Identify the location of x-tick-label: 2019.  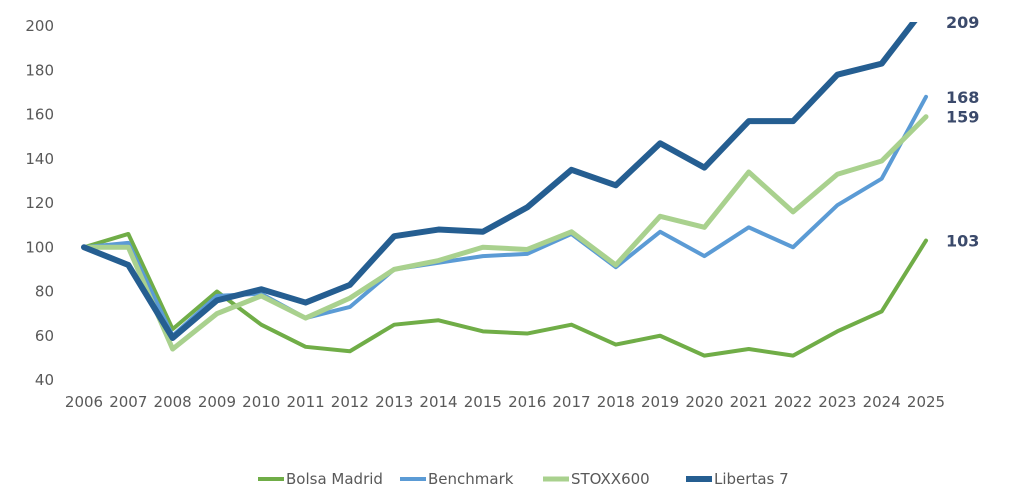
(660, 402).